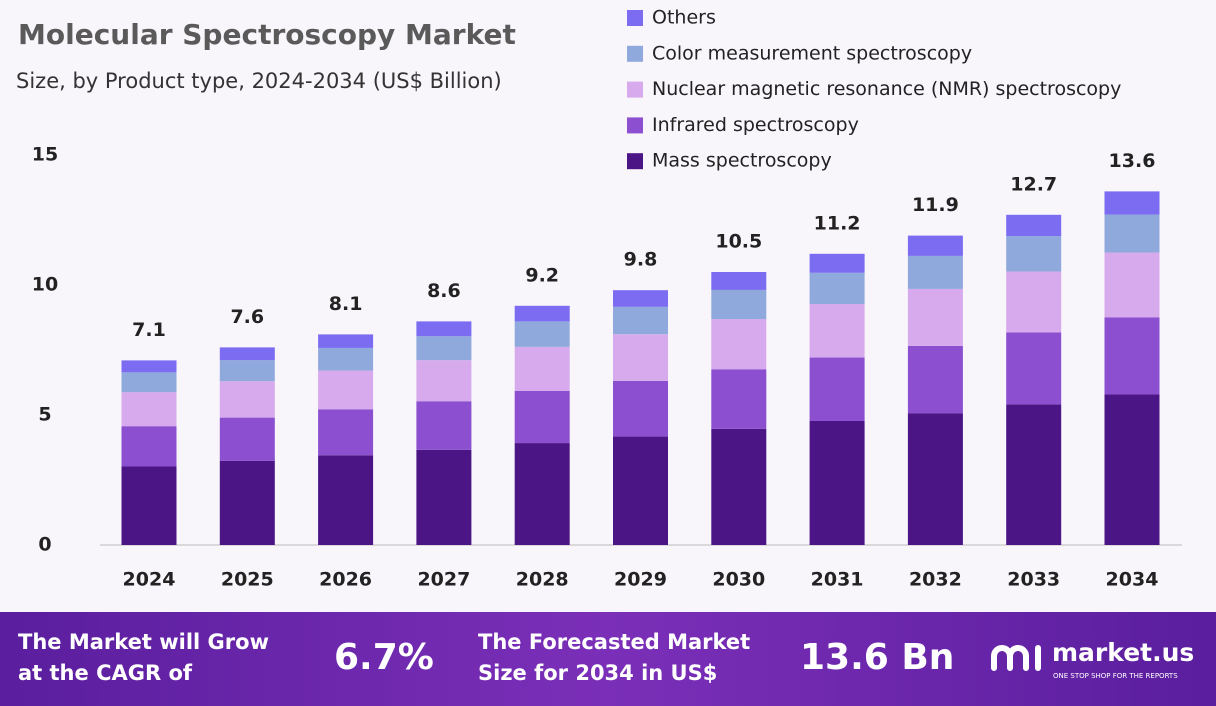 This screenshot has width=1216, height=706. What do you see at coordinates (608, 659) in the screenshot?
I see `footer-band` at bounding box center [608, 659].